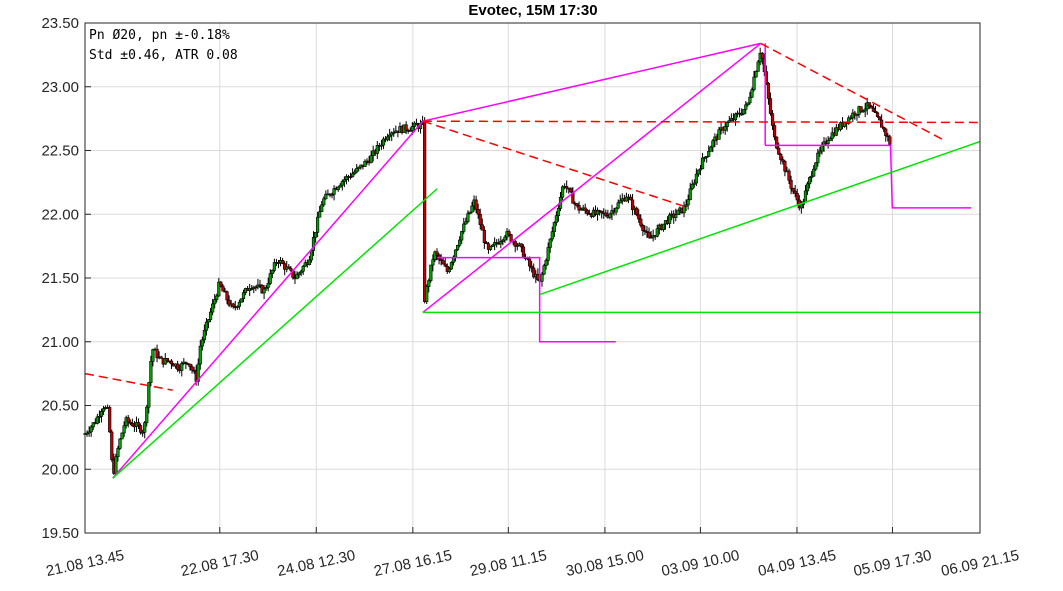  I want to click on x-tick-label: 27.08 16.15, so click(412, 563).